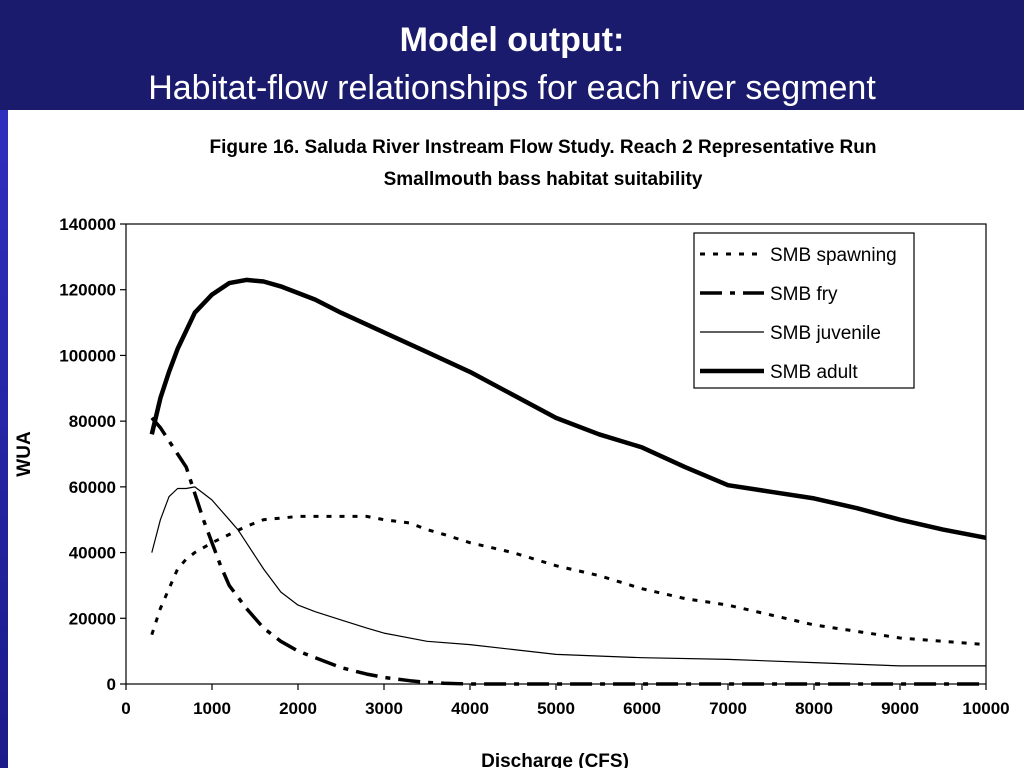 The image size is (1024, 768). I want to click on y-axis-label: WUA, so click(24, 454).